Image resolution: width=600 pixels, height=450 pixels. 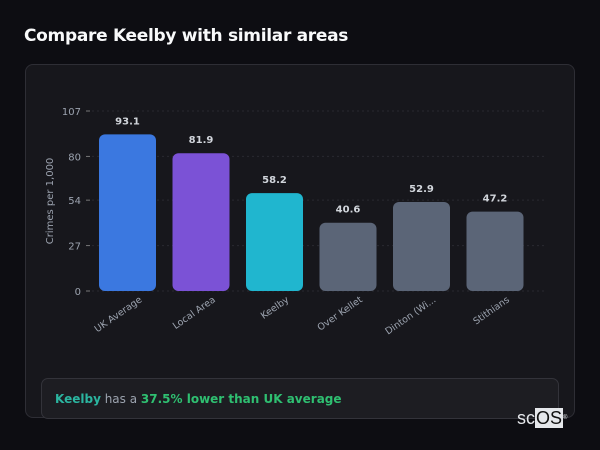 What do you see at coordinates (78, 292) in the screenshot?
I see `y-tick-label: 0` at bounding box center [78, 292].